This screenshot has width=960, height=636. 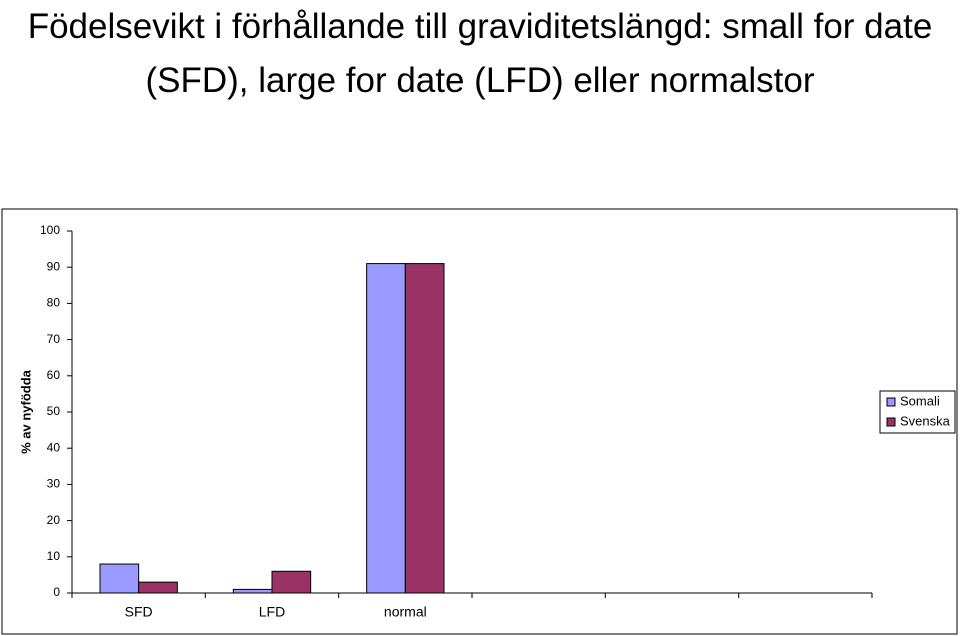 I want to click on legend-label: Svenska, so click(x=925, y=420).